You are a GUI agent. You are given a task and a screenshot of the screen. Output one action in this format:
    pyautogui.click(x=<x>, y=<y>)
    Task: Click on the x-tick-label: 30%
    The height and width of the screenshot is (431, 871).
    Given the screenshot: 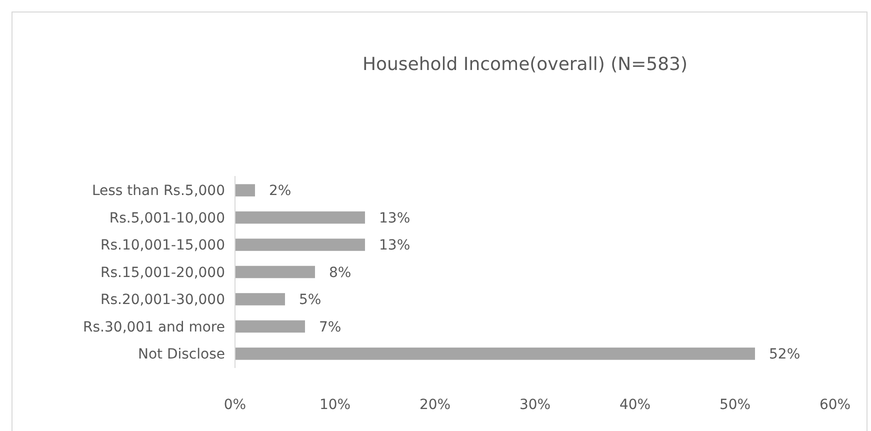 What is the action you would take?
    pyautogui.click(x=535, y=404)
    